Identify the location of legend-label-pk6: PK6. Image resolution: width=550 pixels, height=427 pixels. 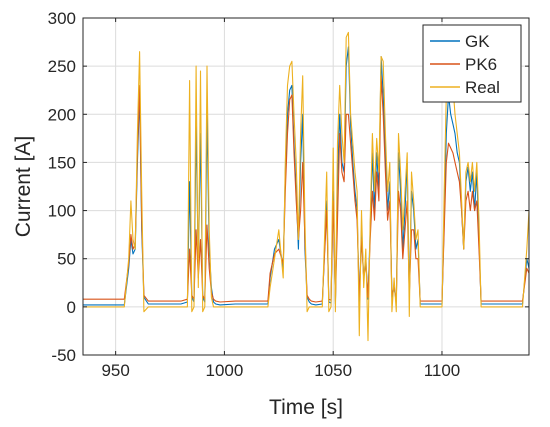
(481, 64).